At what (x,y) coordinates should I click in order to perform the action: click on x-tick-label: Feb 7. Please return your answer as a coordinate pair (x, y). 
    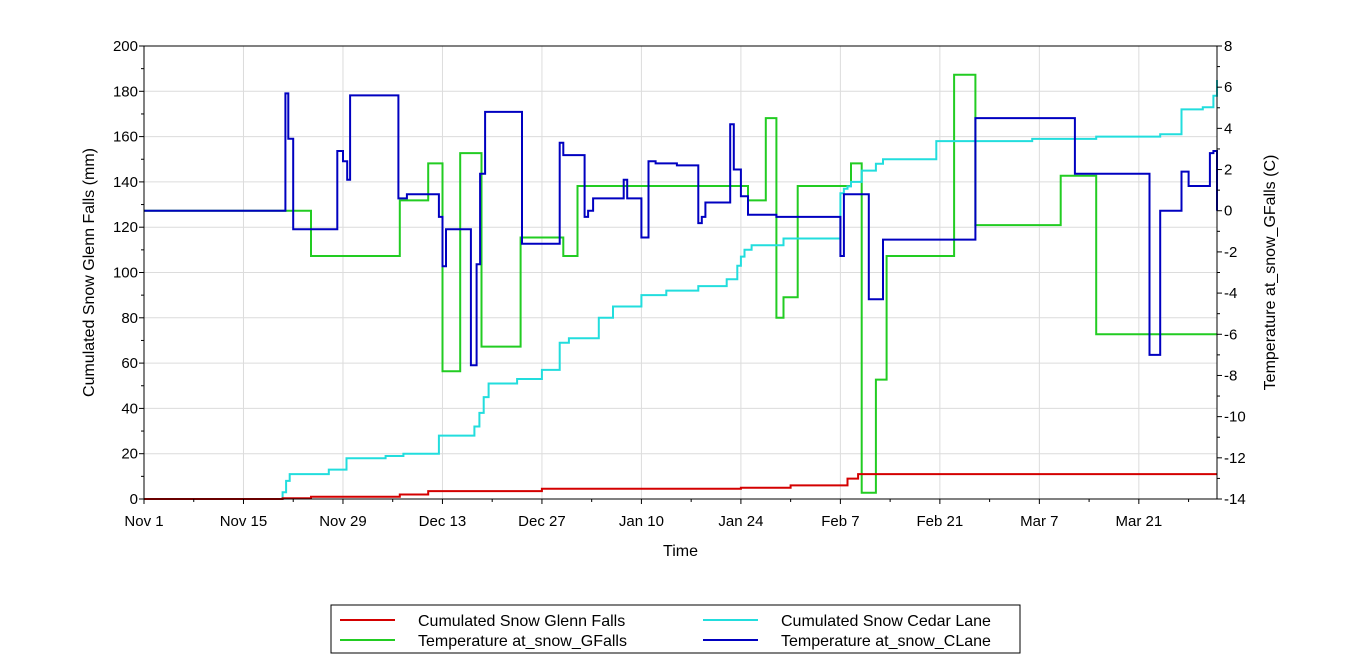
    Looking at the image, I should click on (840, 521).